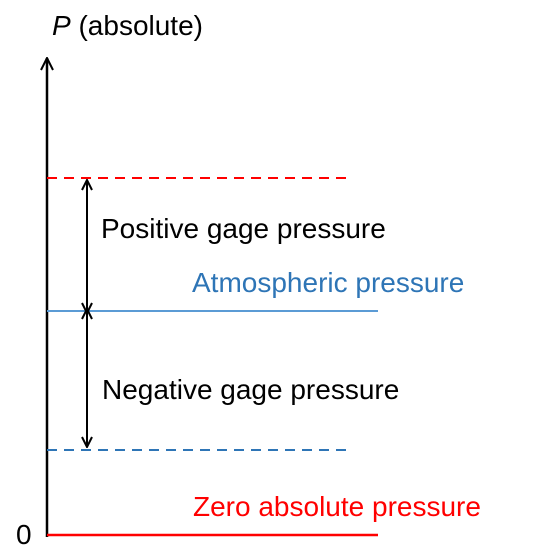 The image size is (541, 554). I want to click on positive-gage-label: Positive gage pressure, so click(243, 228).